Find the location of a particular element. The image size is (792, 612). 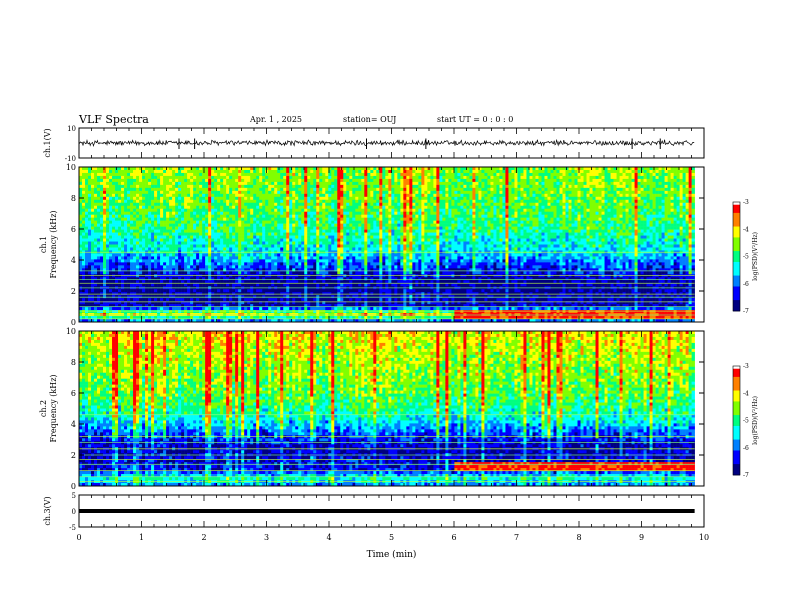

ch1-ytick-label: 10 is located at coordinates (71, 129).